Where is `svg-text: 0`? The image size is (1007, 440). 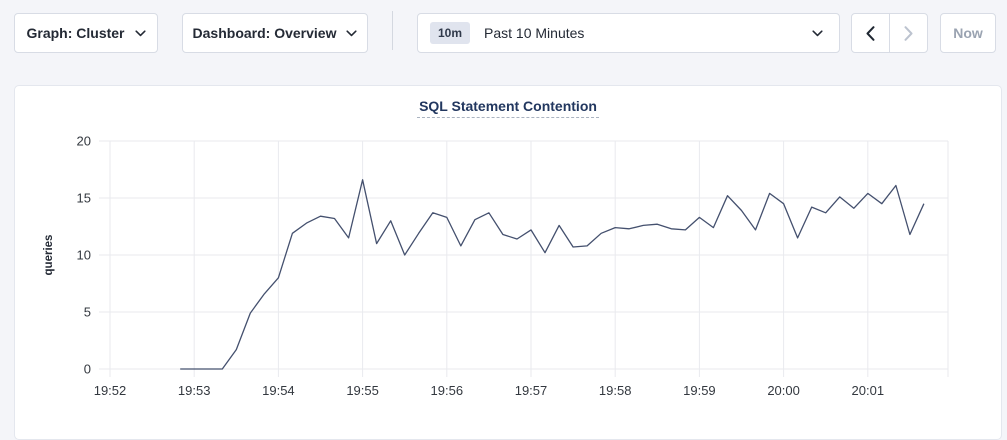
svg-text: 0 is located at coordinates (87, 369).